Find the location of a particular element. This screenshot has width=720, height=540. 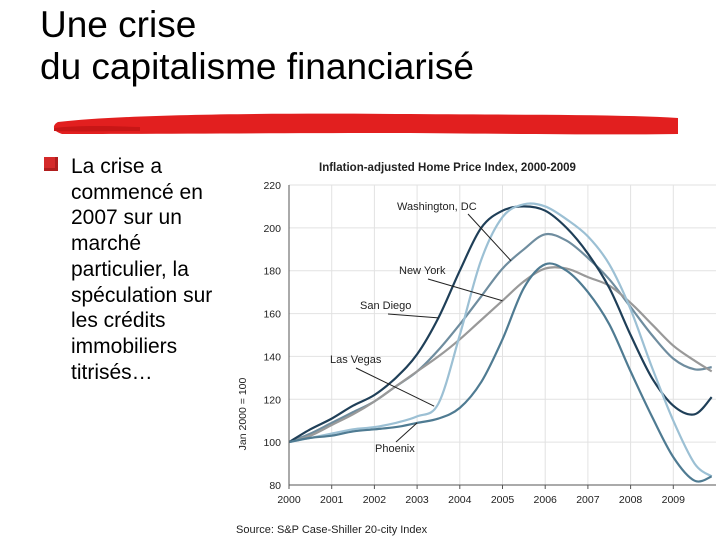

x-tick-label-2000: 2000 is located at coordinates (289, 500).